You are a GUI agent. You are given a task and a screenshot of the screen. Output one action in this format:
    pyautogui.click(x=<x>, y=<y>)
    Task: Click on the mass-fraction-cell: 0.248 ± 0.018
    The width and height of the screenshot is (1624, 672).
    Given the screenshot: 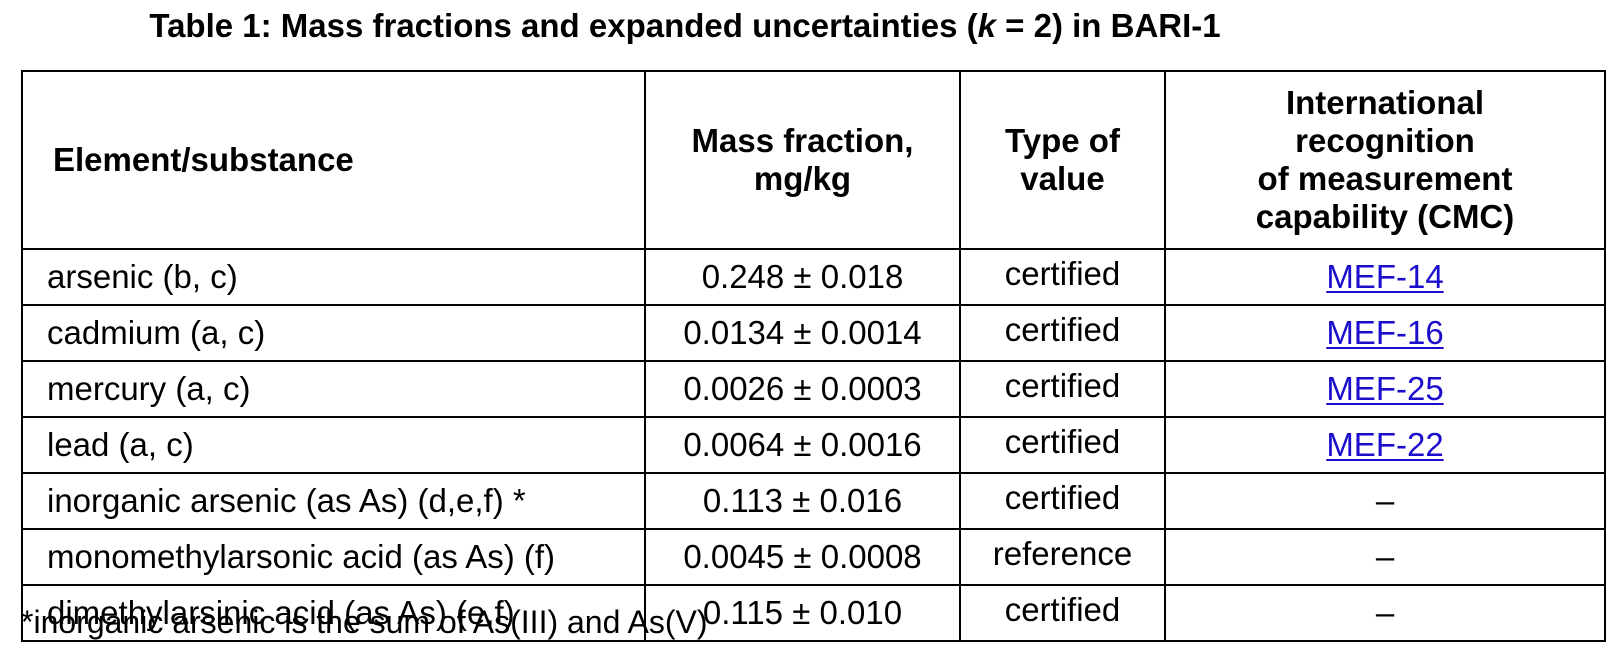 What is the action you would take?
    pyautogui.click(x=802, y=277)
    